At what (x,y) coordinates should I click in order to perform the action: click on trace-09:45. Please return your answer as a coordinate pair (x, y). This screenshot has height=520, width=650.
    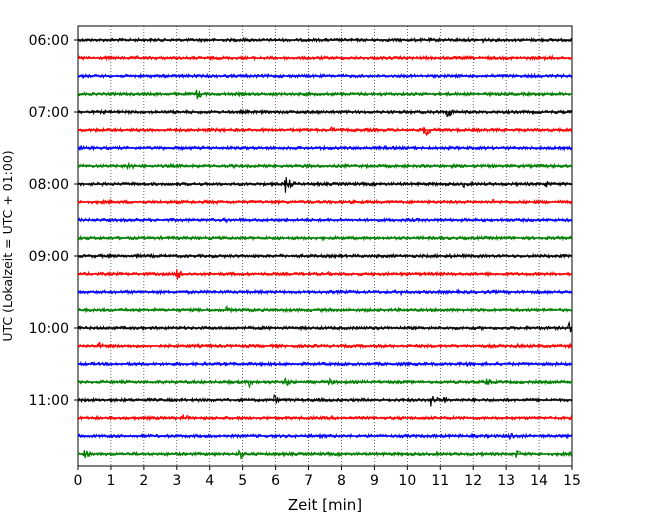
    Looking at the image, I should click on (325, 309).